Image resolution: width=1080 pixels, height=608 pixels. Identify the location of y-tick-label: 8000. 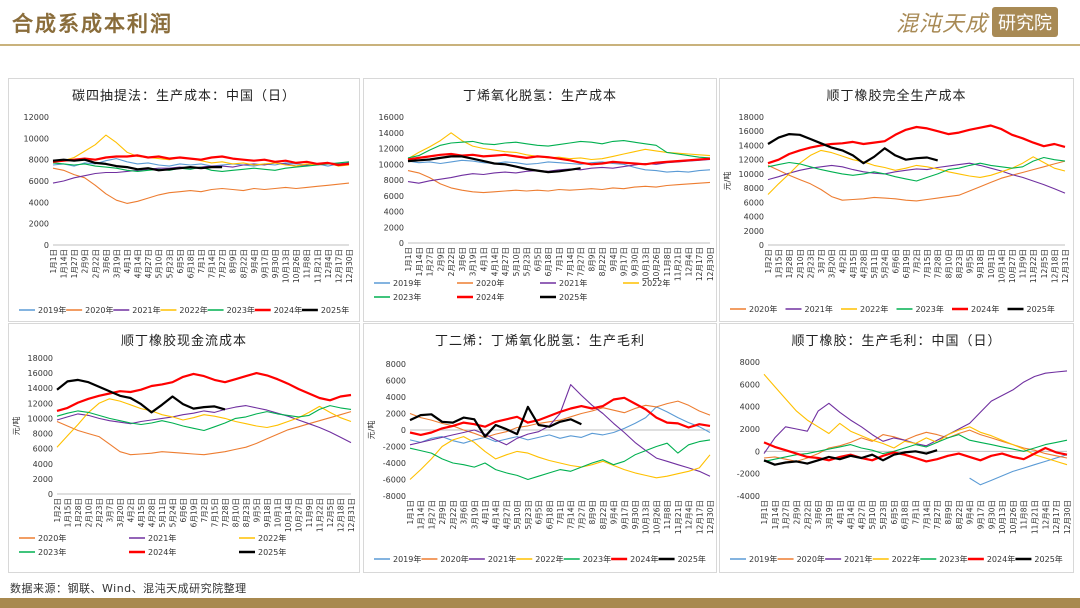
(396, 364).